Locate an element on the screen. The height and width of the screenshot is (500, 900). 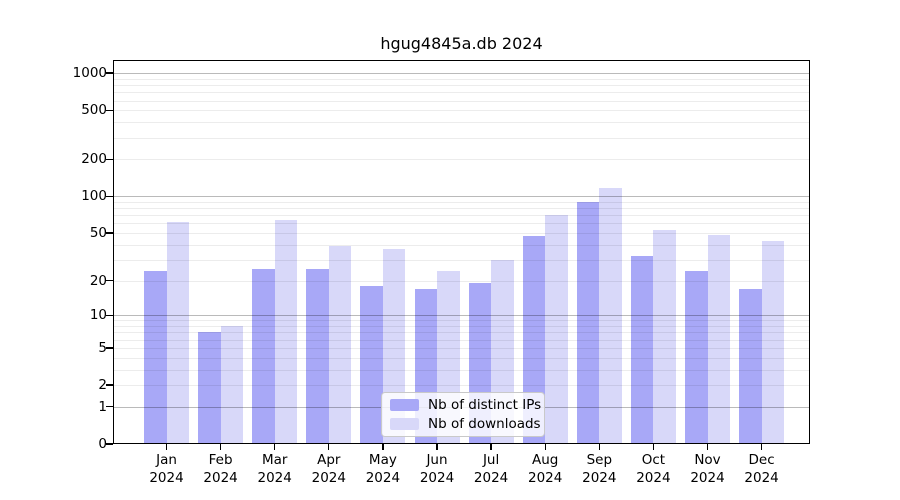
bar-distinct-ips-nov is located at coordinates (696, 357).